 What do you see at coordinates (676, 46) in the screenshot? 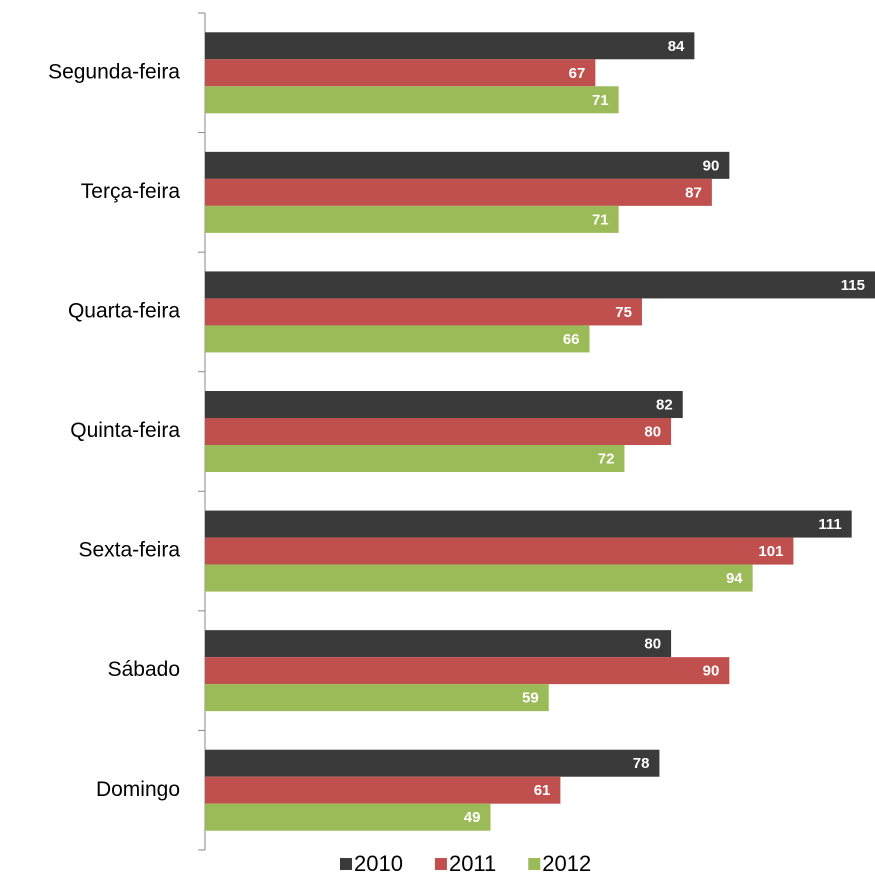
I see `data-label: 84` at bounding box center [676, 46].